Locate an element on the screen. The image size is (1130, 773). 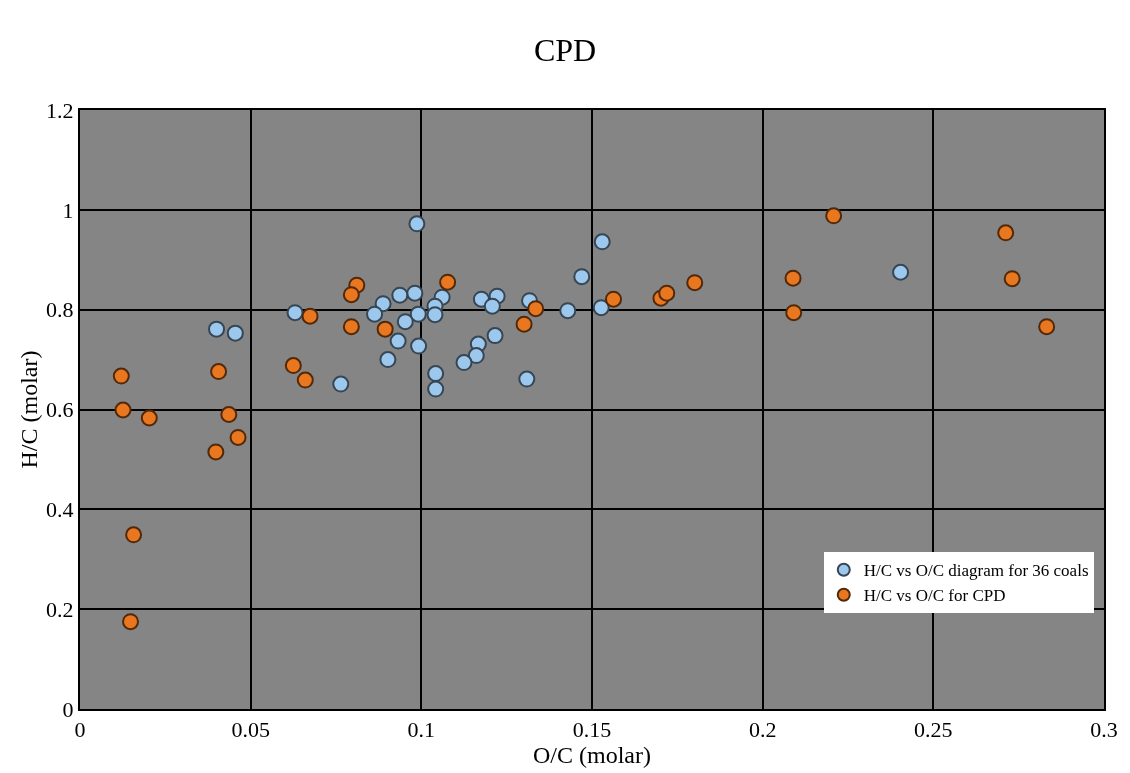
y-axis-title: H/C (molar) is located at coordinates (28, 409).